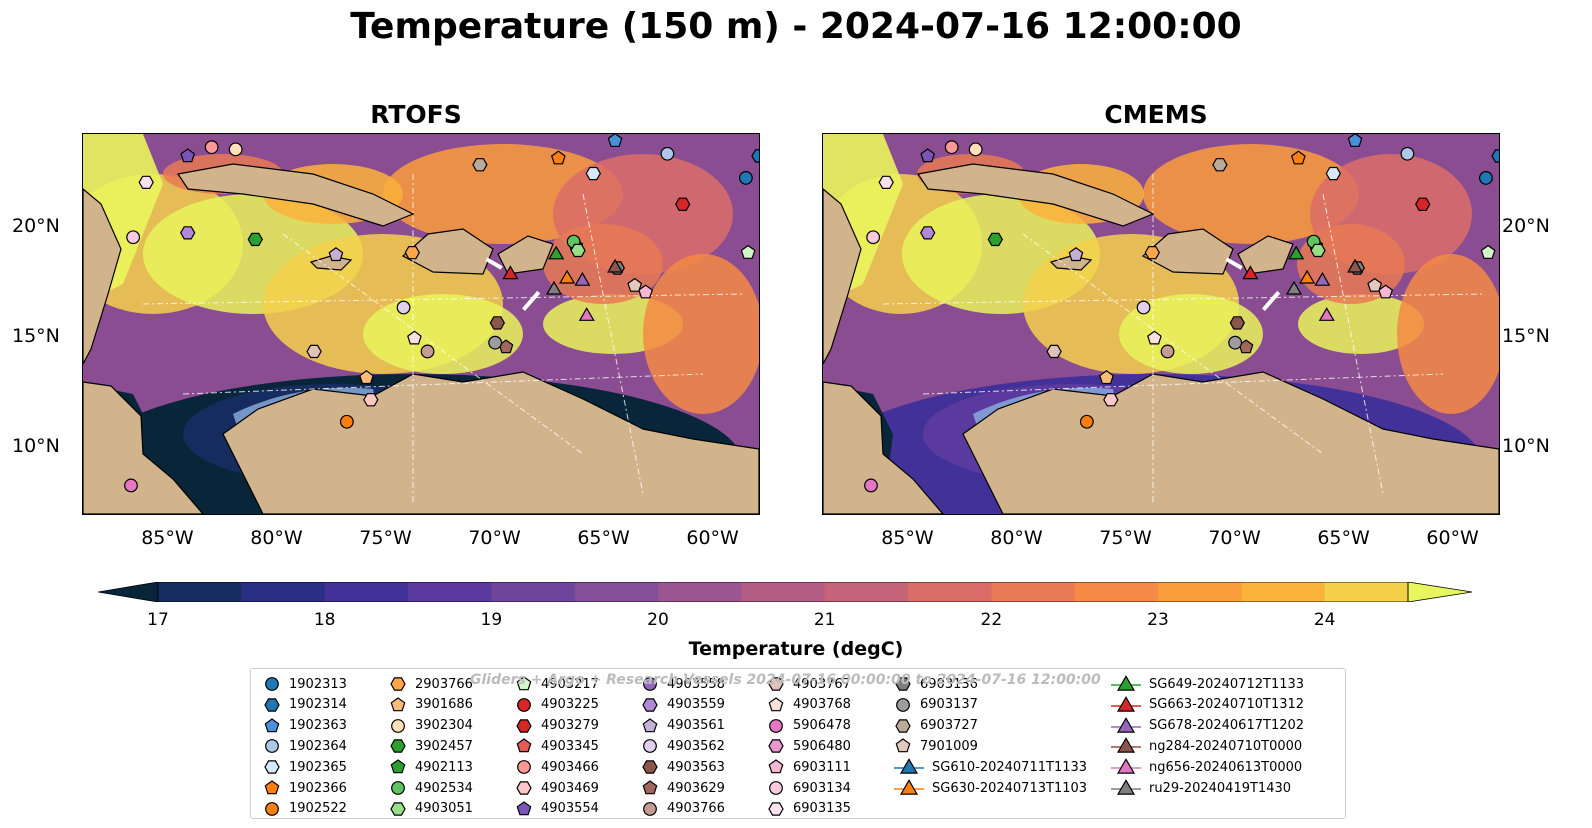  I want to click on legend-item: 1902364, so click(305, 746).